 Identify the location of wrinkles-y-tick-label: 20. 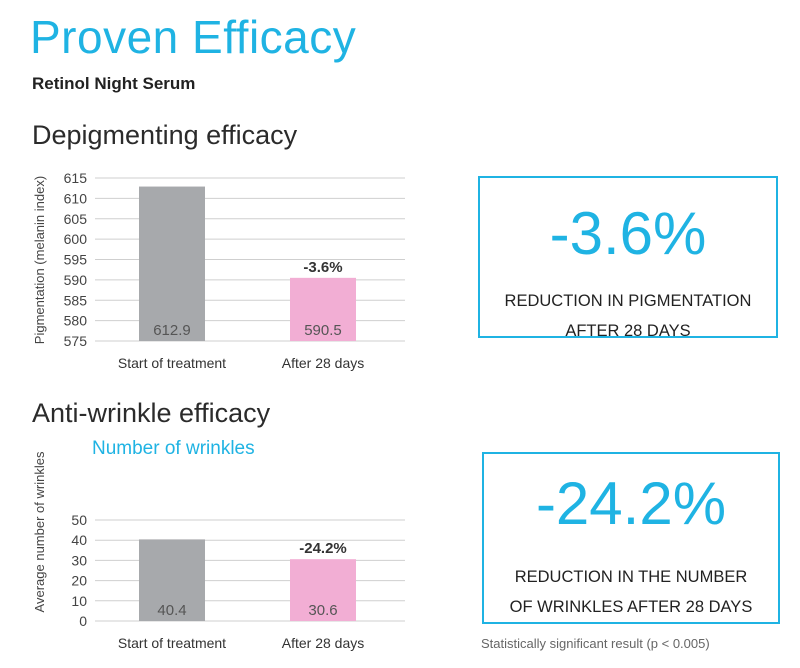
(79, 581).